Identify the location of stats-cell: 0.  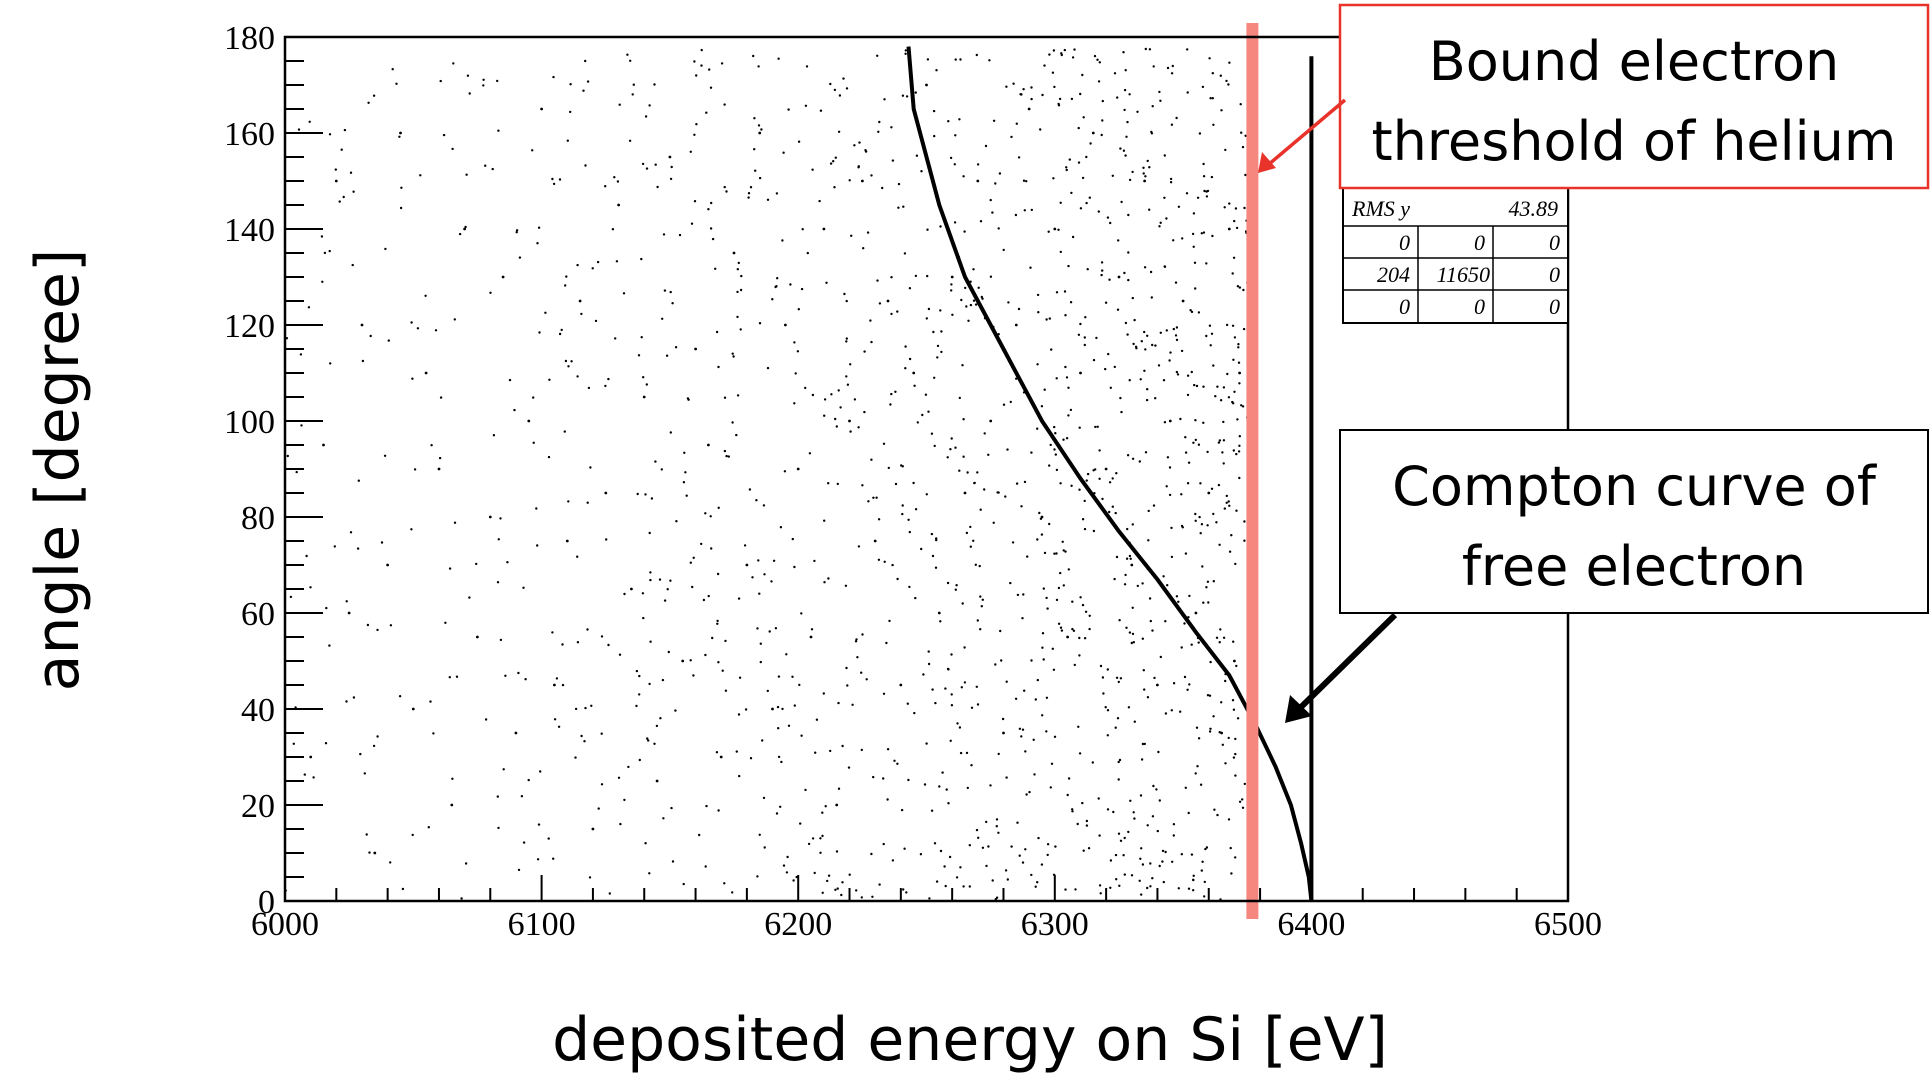
(1554, 274).